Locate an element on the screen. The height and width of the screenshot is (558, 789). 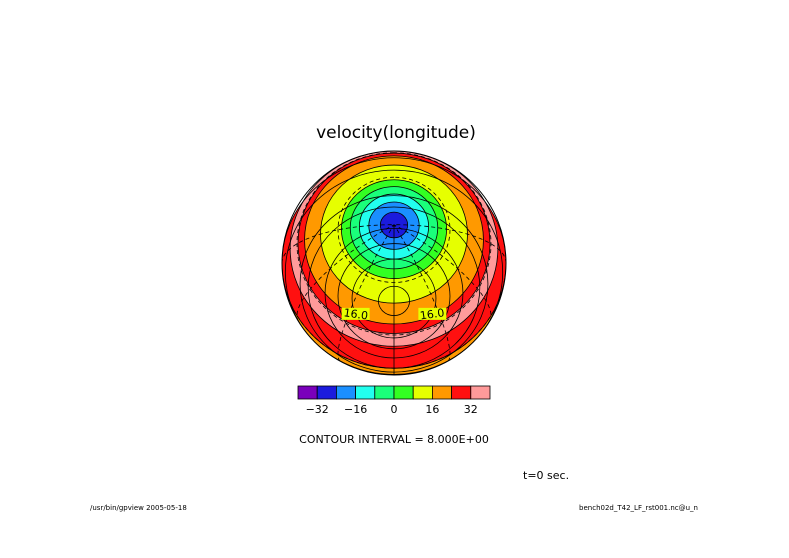
globe: 16.0 16.0 is located at coordinates (394, 263).